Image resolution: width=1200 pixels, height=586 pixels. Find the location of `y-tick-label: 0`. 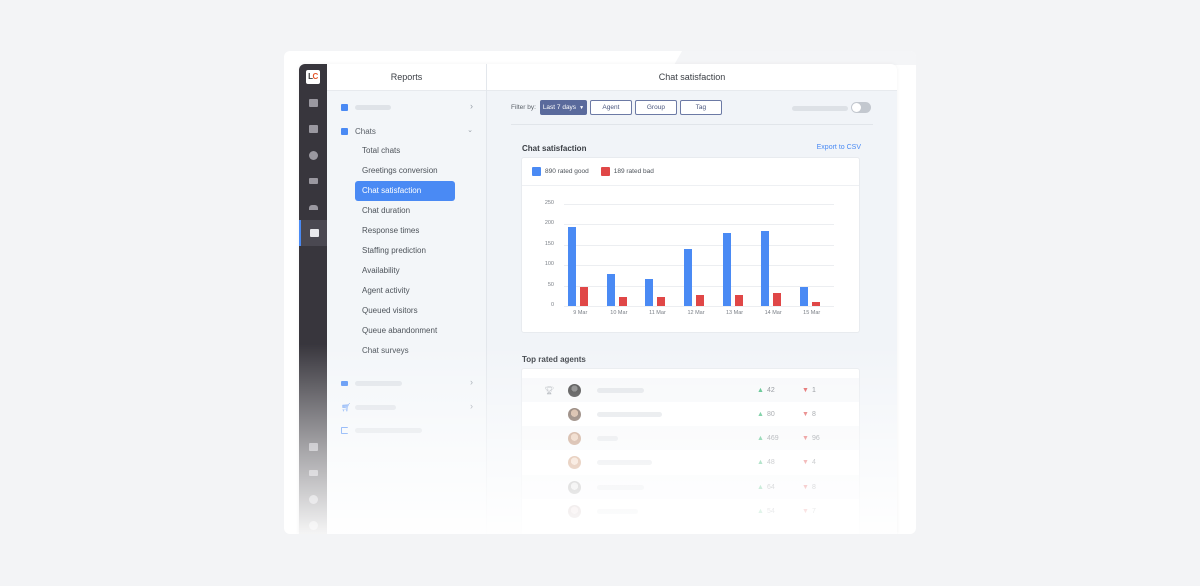

y-tick-label: 0 is located at coordinates (552, 305).